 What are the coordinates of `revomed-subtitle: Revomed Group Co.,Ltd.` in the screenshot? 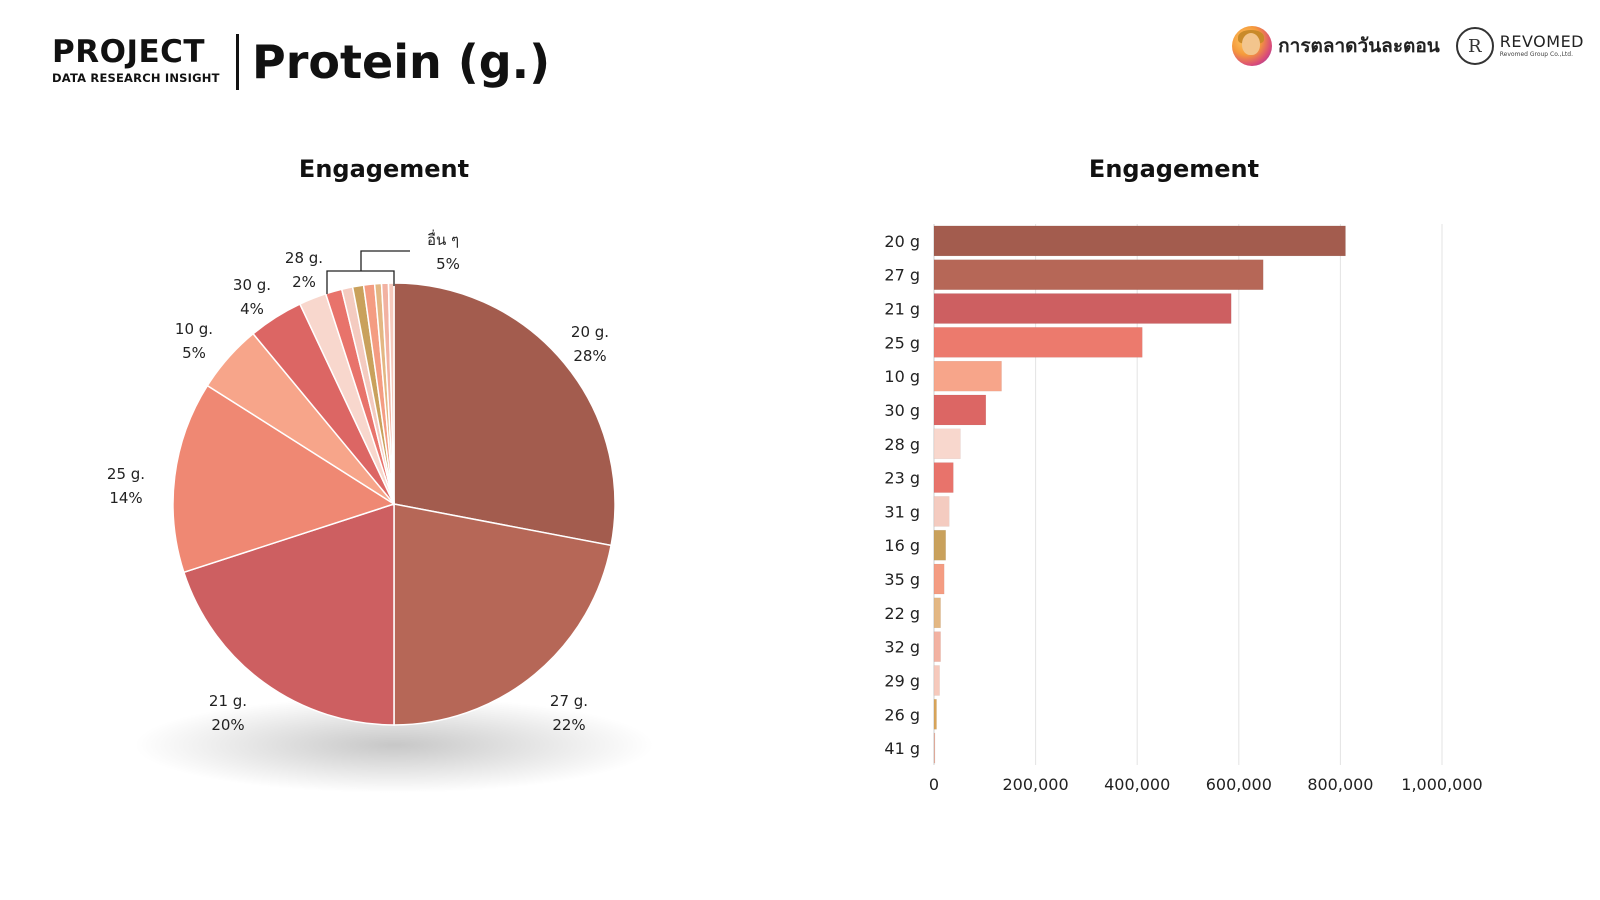 It's located at (1536, 54).